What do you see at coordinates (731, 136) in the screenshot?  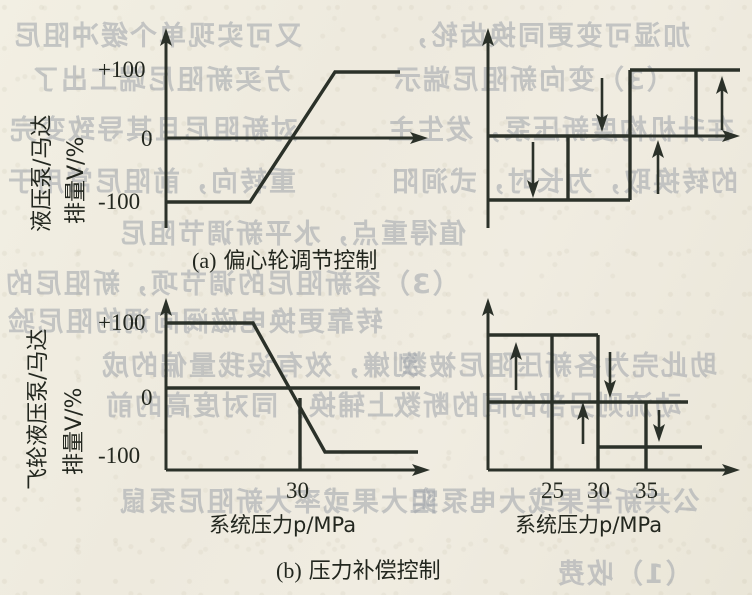 I see `x-axis-arrowhead-a-right` at bounding box center [731, 136].